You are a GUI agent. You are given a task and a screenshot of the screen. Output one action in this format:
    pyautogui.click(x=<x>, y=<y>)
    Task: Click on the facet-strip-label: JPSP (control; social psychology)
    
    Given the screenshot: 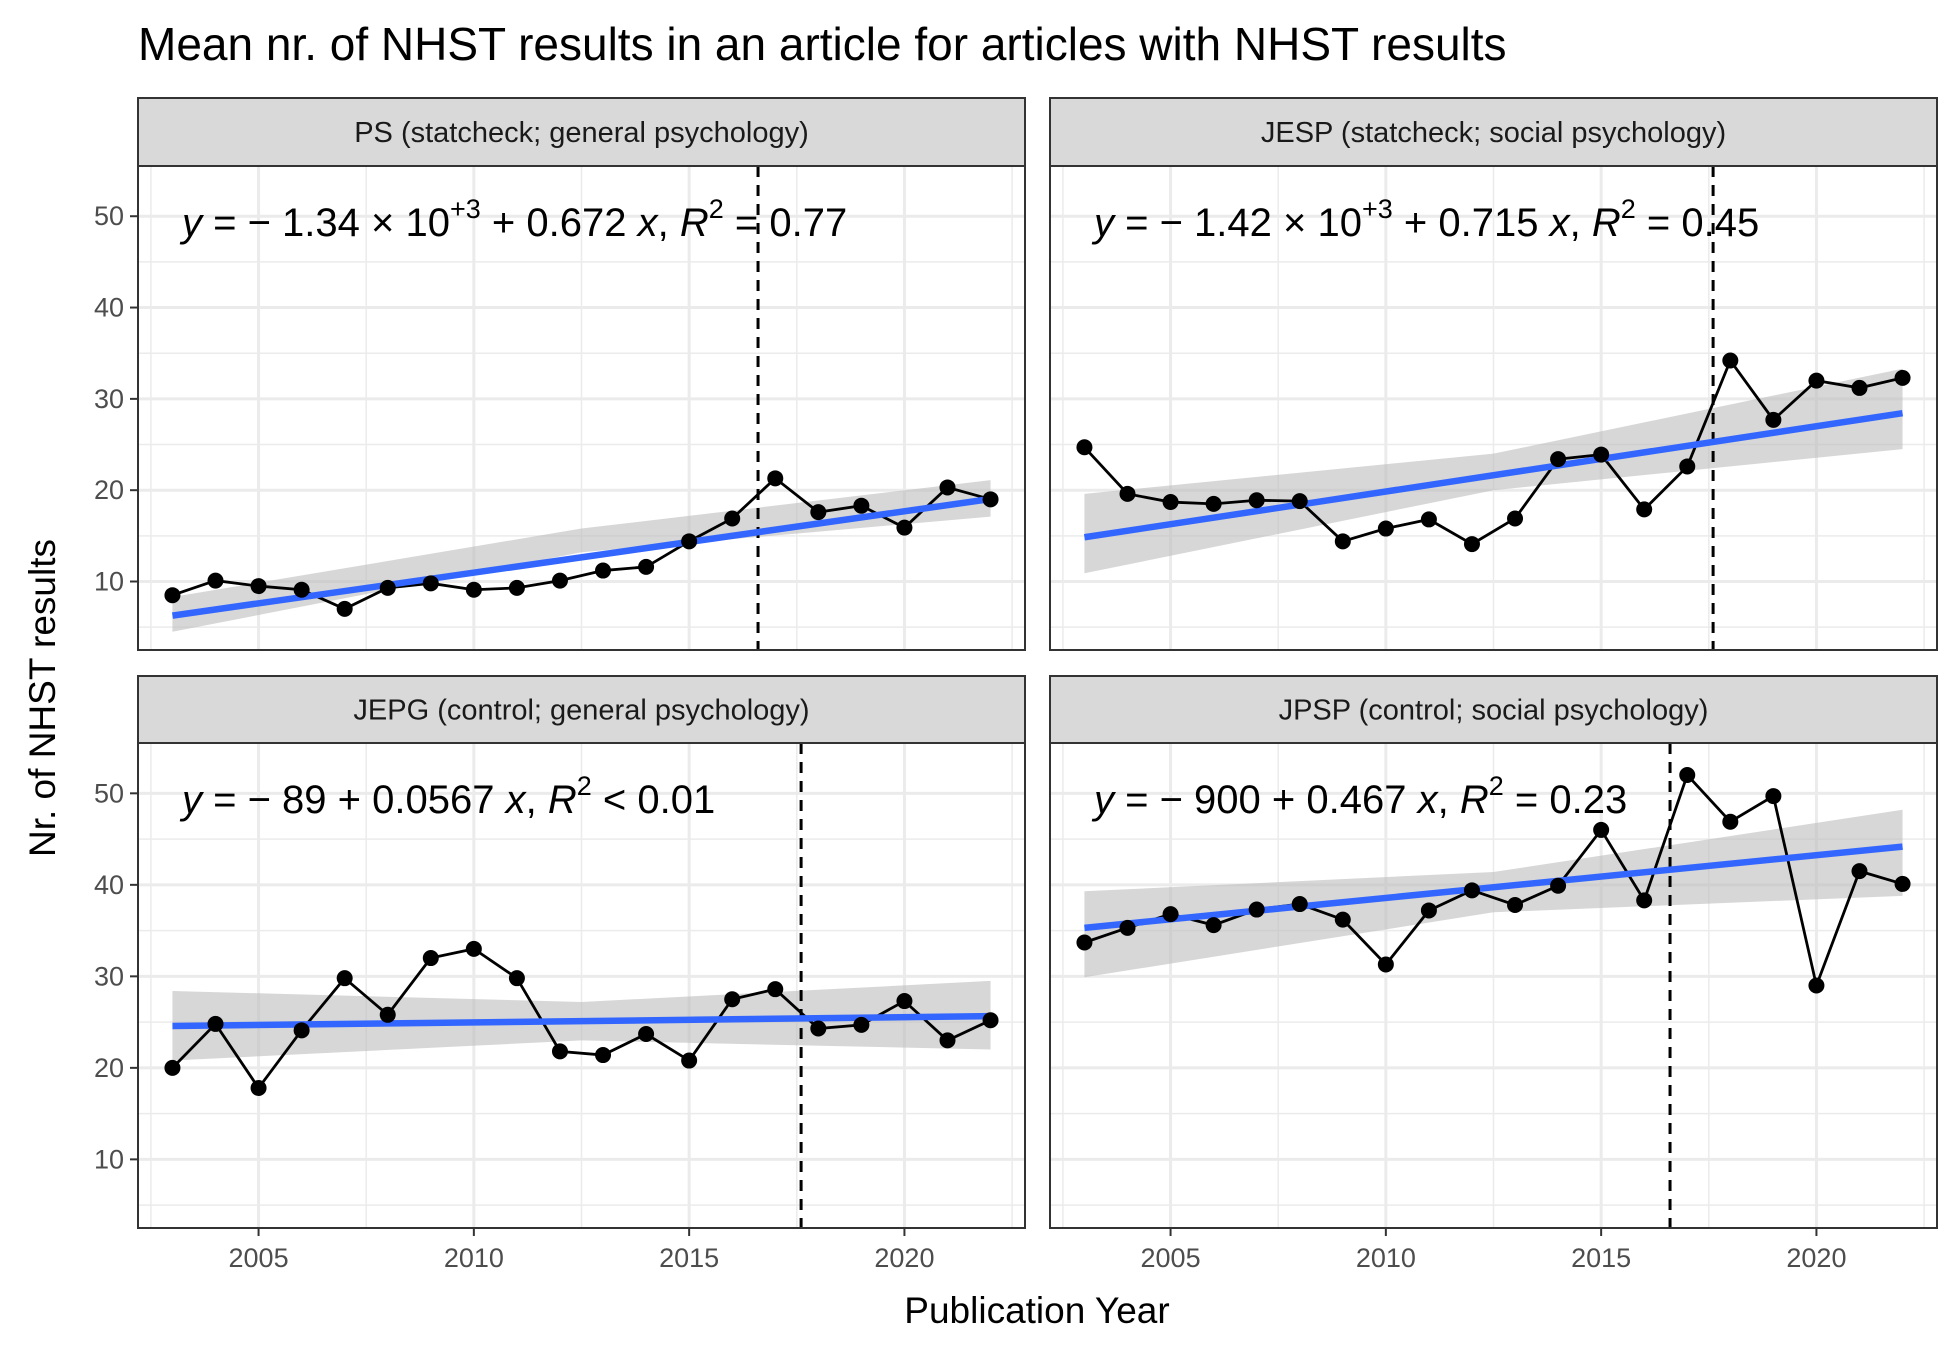 What is the action you would take?
    pyautogui.click(x=1494, y=711)
    